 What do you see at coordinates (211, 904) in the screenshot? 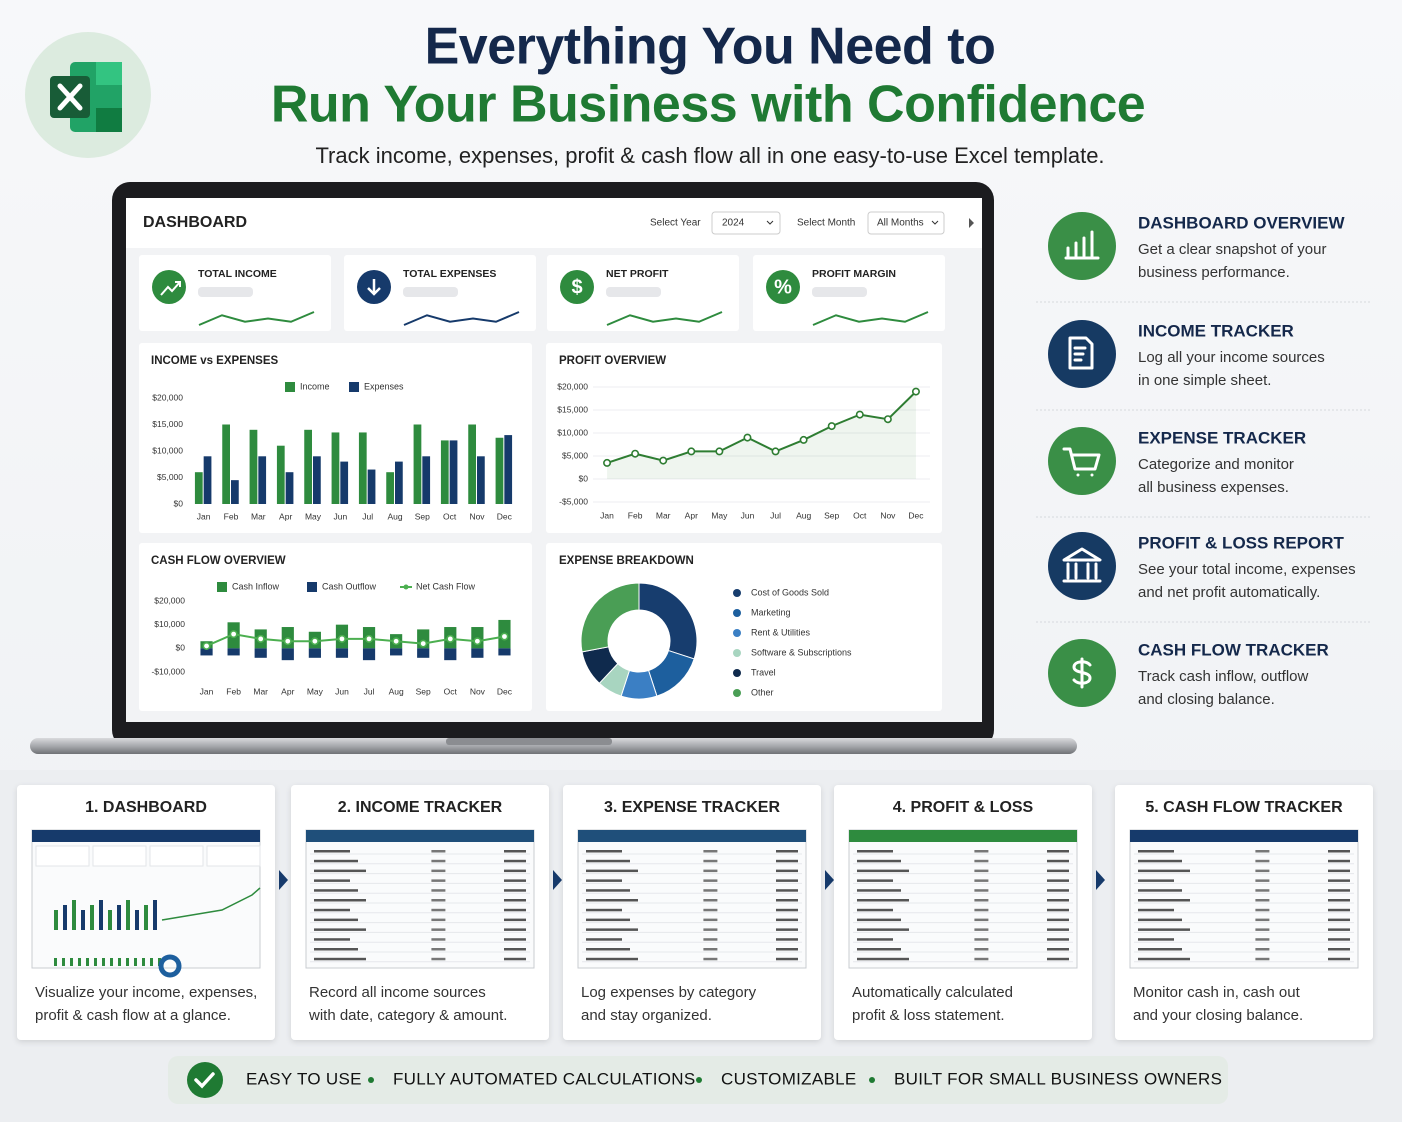
I see `thumbnail-line` at bounding box center [211, 904].